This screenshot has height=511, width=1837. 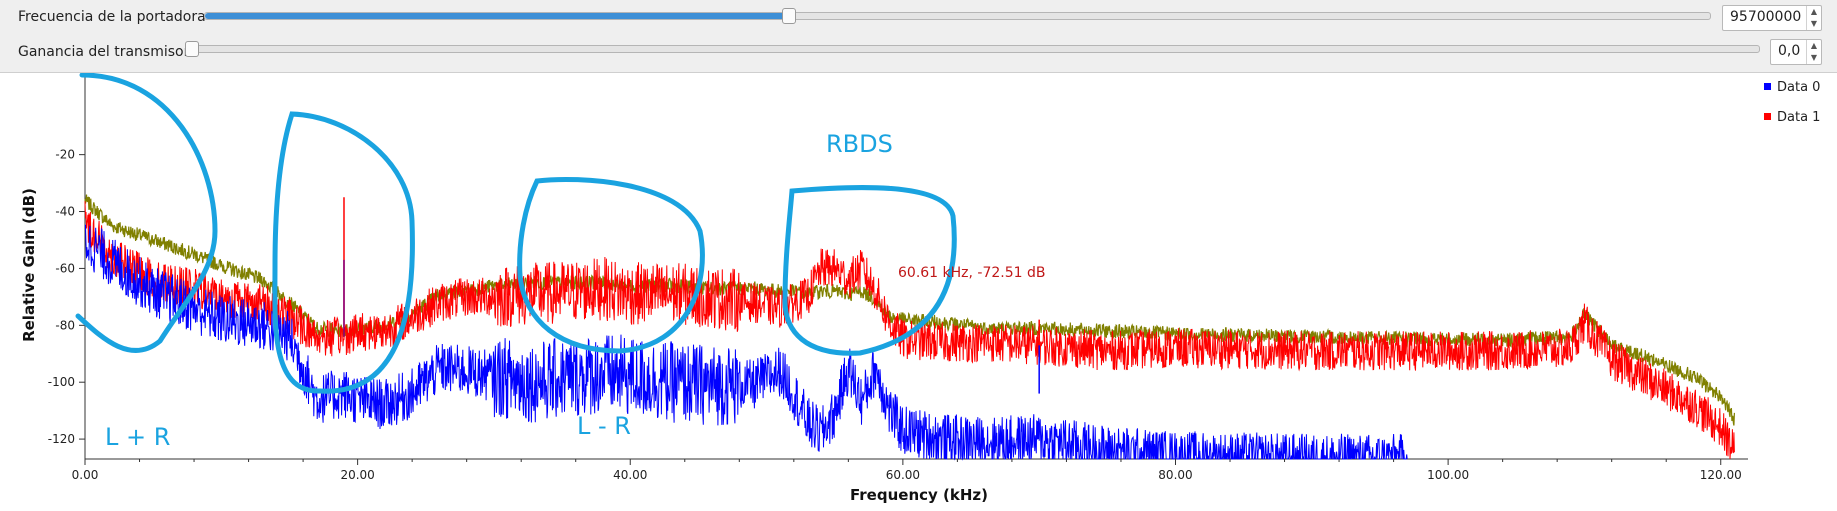 What do you see at coordinates (85, 475) in the screenshot?
I see `x-tick-label: 0.00` at bounding box center [85, 475].